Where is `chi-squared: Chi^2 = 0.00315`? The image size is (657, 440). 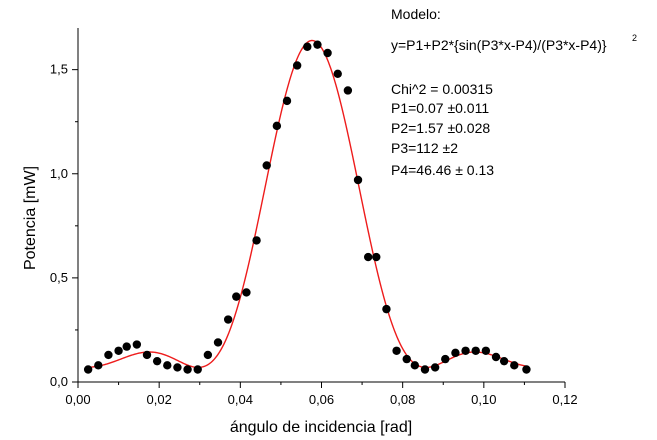 chi-squared: Chi^2 = 0.00315 is located at coordinates (442, 89).